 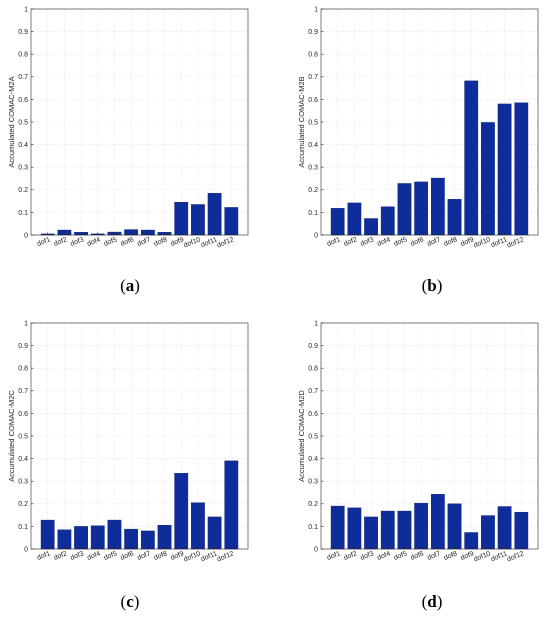 What do you see at coordinates (147, 540) in the screenshot?
I see `bar-dof7` at bounding box center [147, 540].